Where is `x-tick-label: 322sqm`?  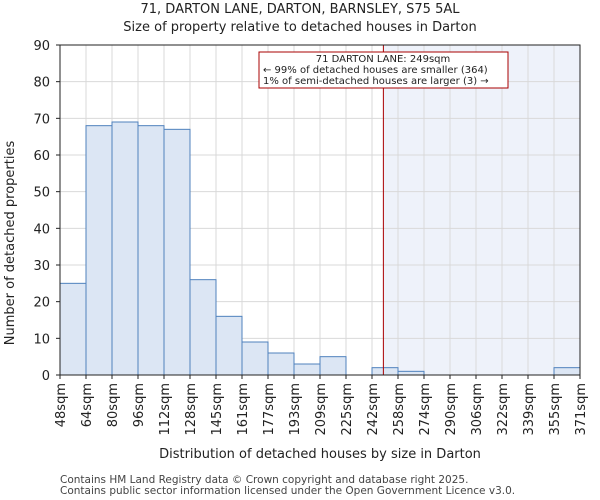
x-tick-label: 322sqm is located at coordinates (503, 409).